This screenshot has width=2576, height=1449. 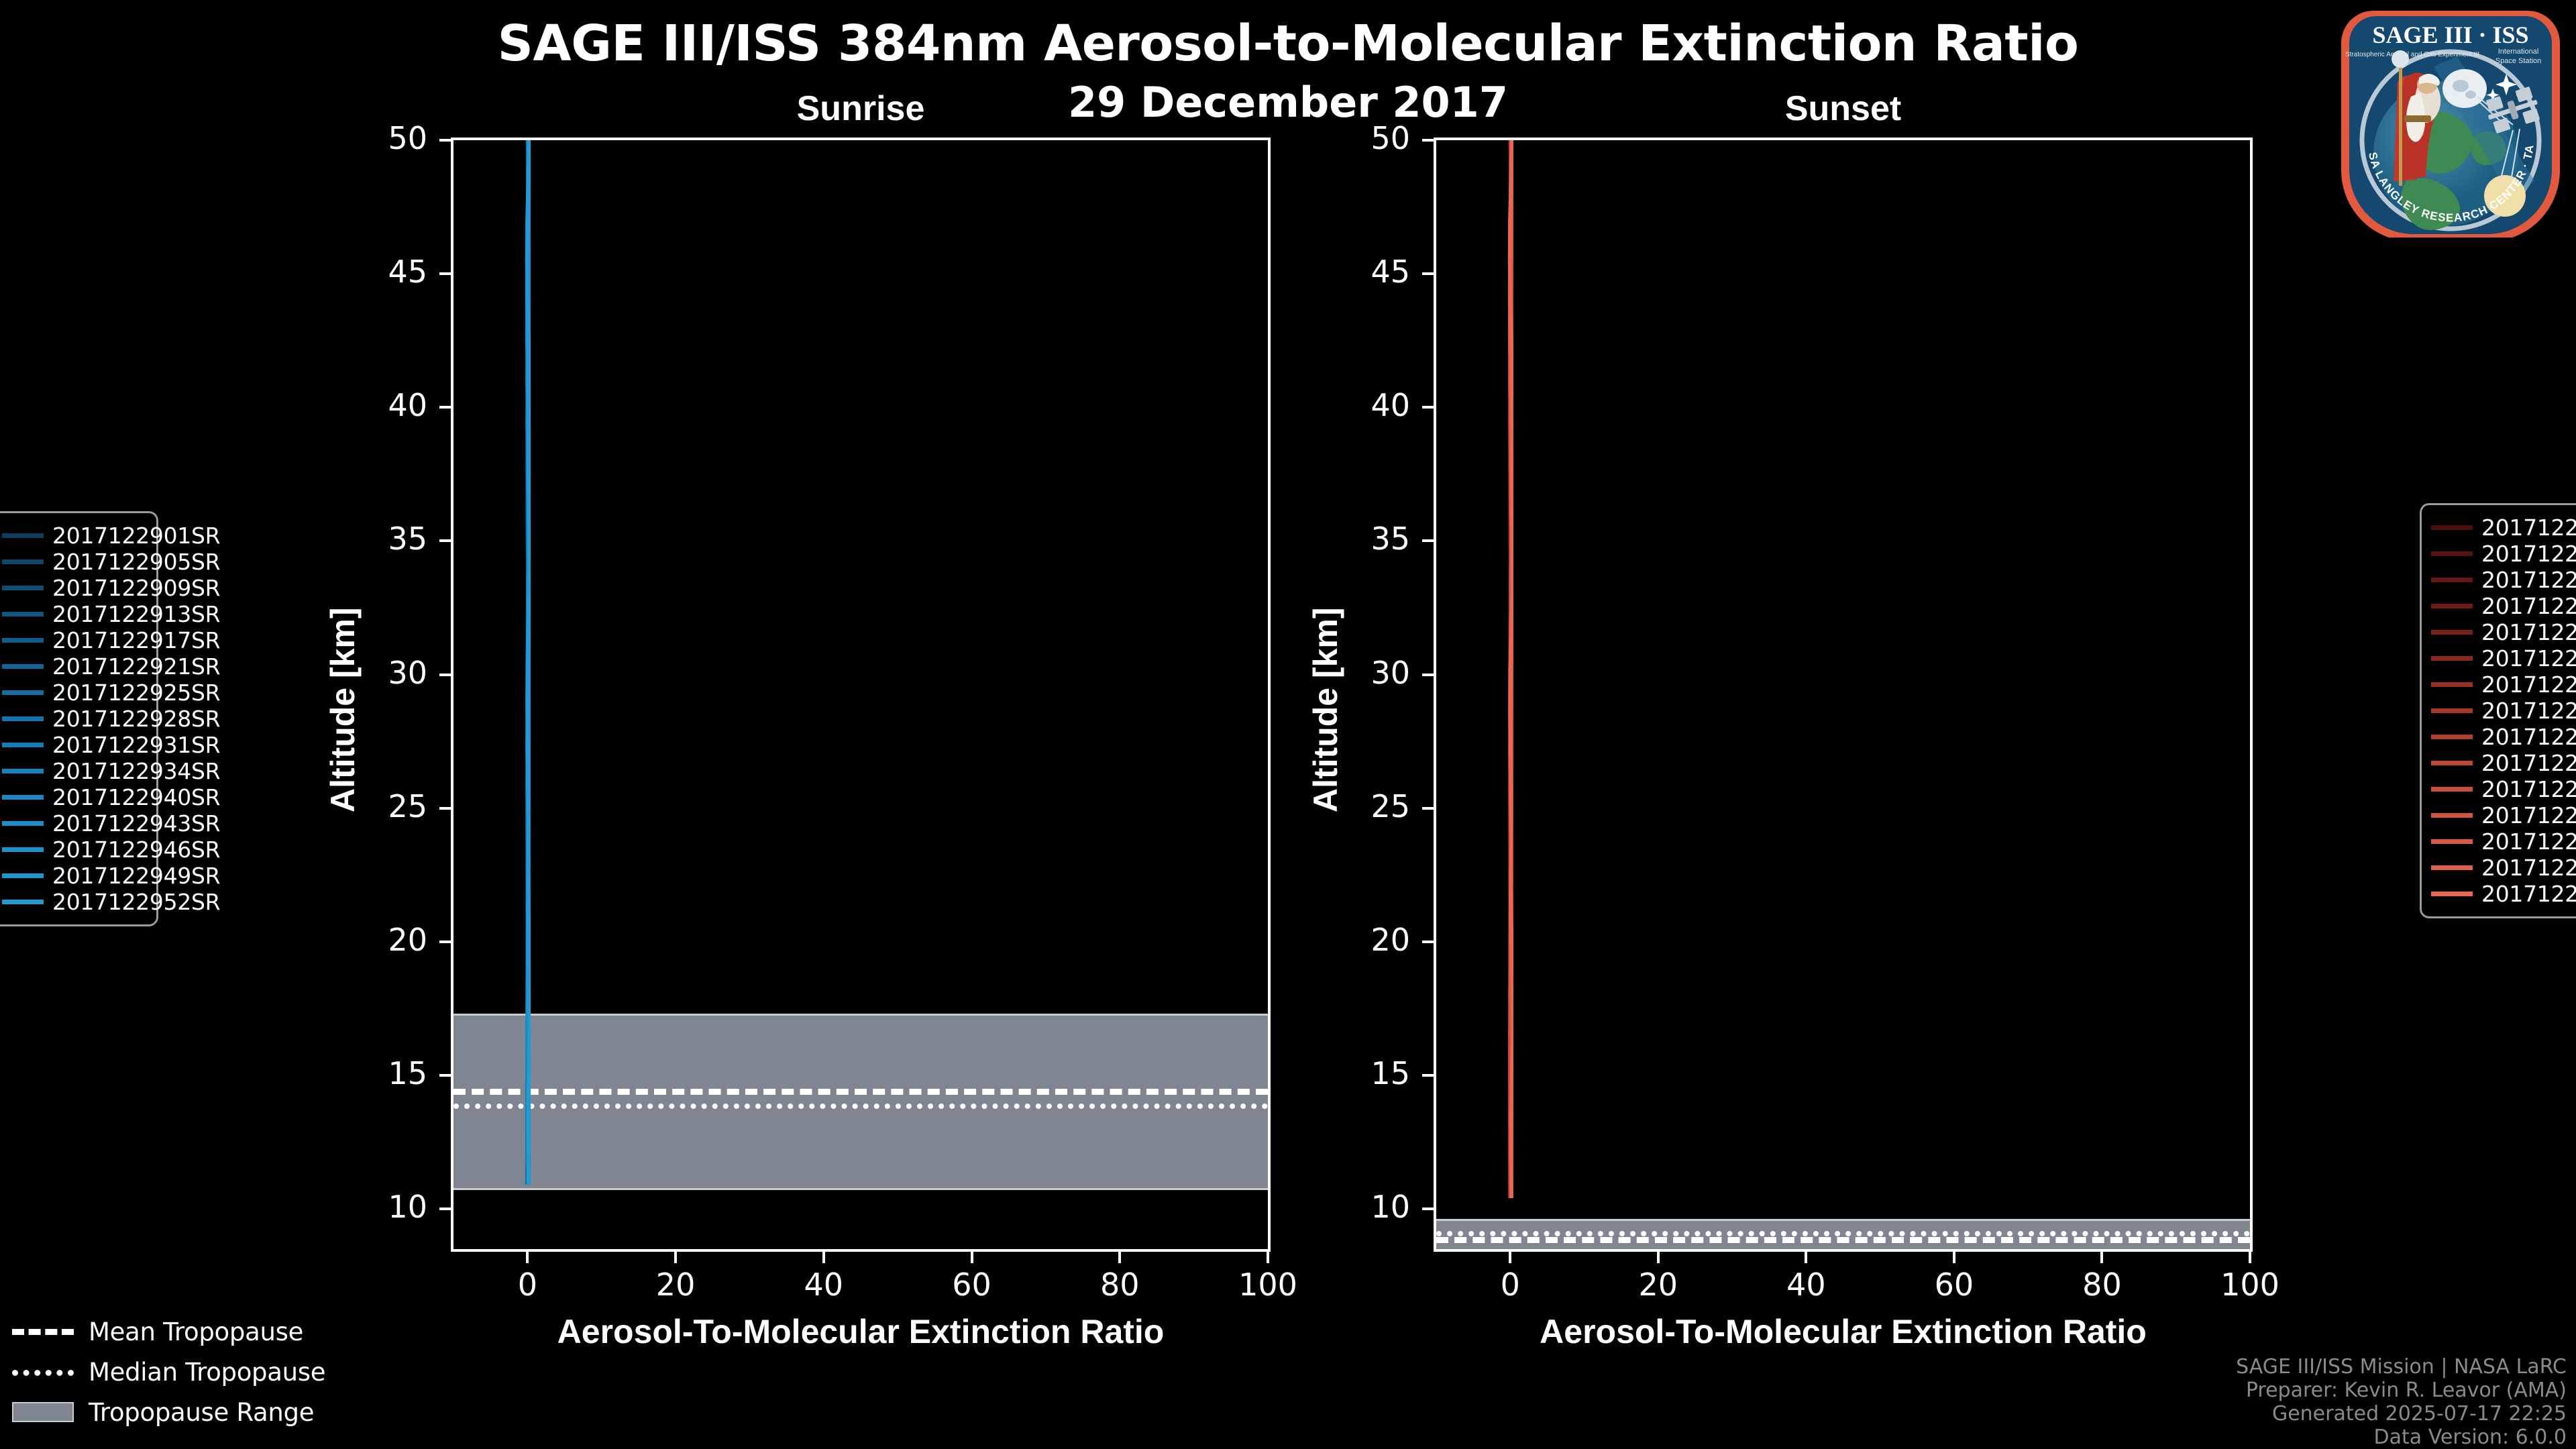 I want to click on y-tick-label: 35, so click(x=1390, y=539).